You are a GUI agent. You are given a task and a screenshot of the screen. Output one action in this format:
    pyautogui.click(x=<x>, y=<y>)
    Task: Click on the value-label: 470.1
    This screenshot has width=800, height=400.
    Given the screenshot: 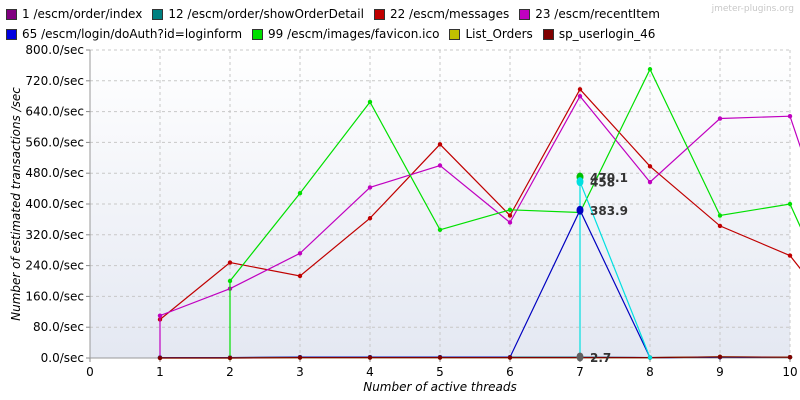 What is the action you would take?
    pyautogui.click(x=609, y=178)
    